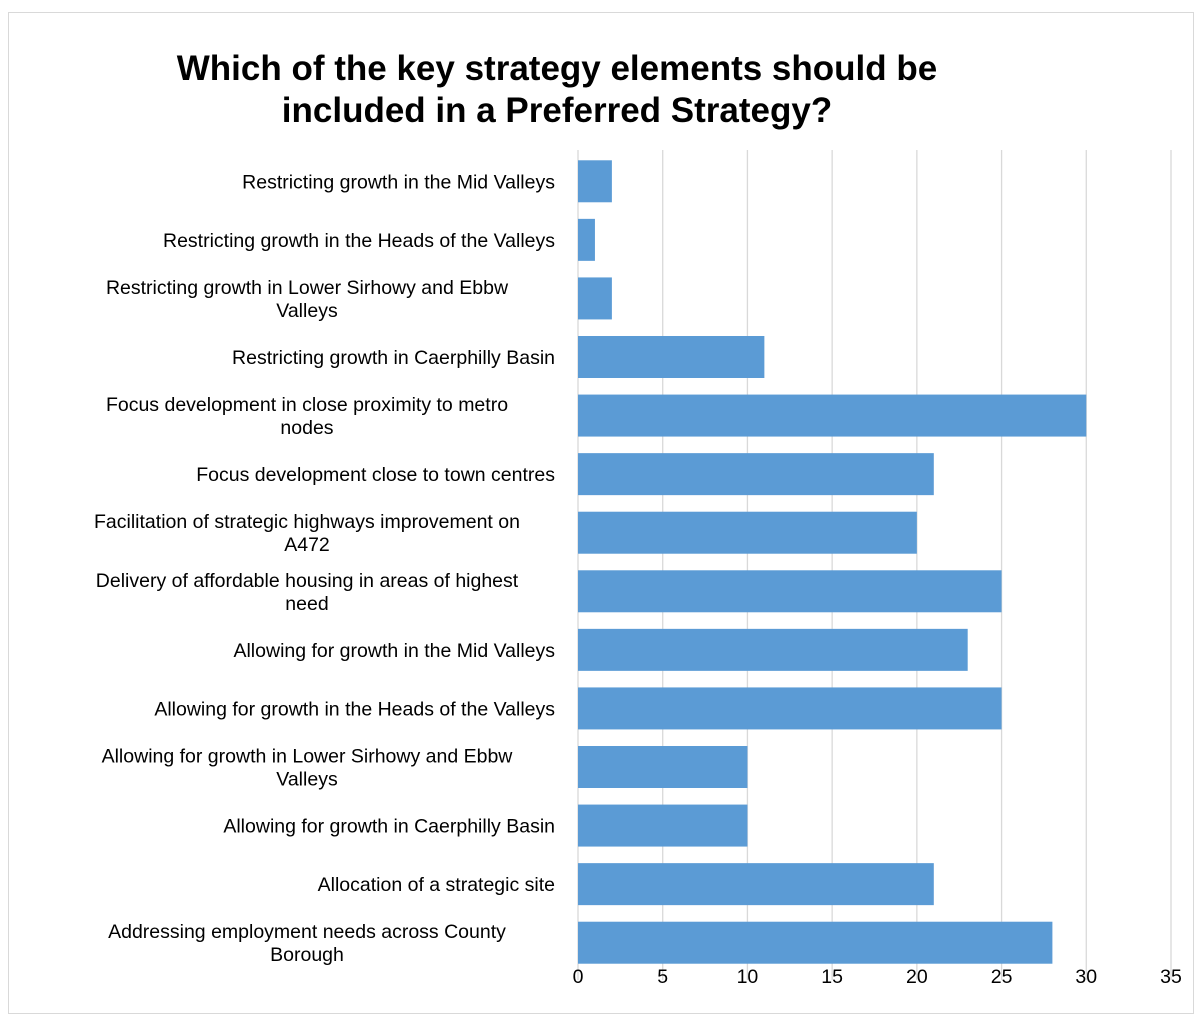  I want to click on x-tick-label: 0, so click(578, 977).